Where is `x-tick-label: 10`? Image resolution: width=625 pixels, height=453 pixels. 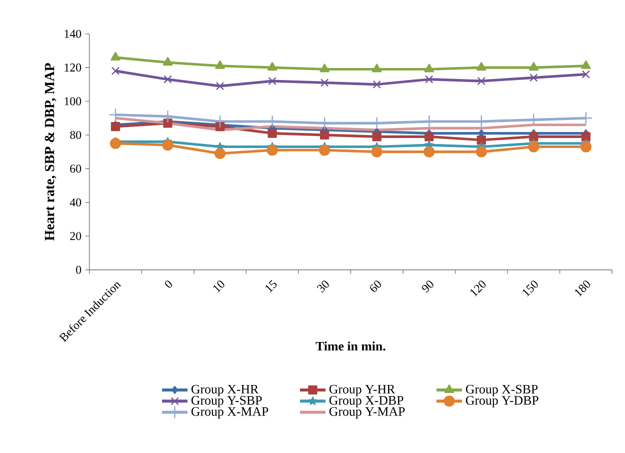 x-tick-label: 10 is located at coordinates (218, 286).